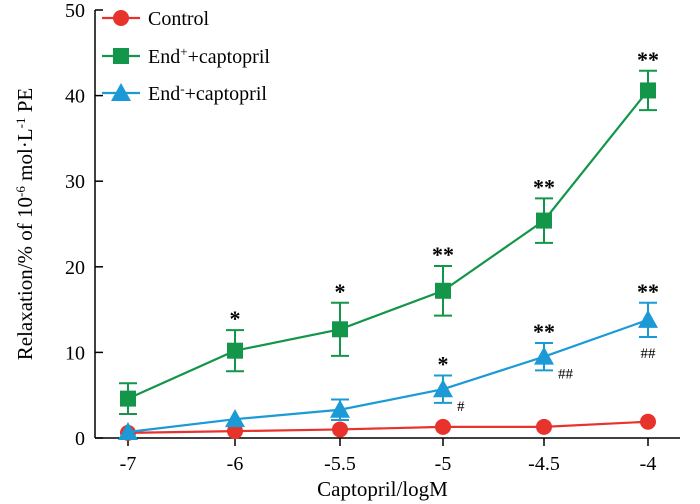 The height and width of the screenshot is (504, 700). Describe the element at coordinates (382, 489) in the screenshot. I see `x-axis-title: Captopril/logM` at that location.